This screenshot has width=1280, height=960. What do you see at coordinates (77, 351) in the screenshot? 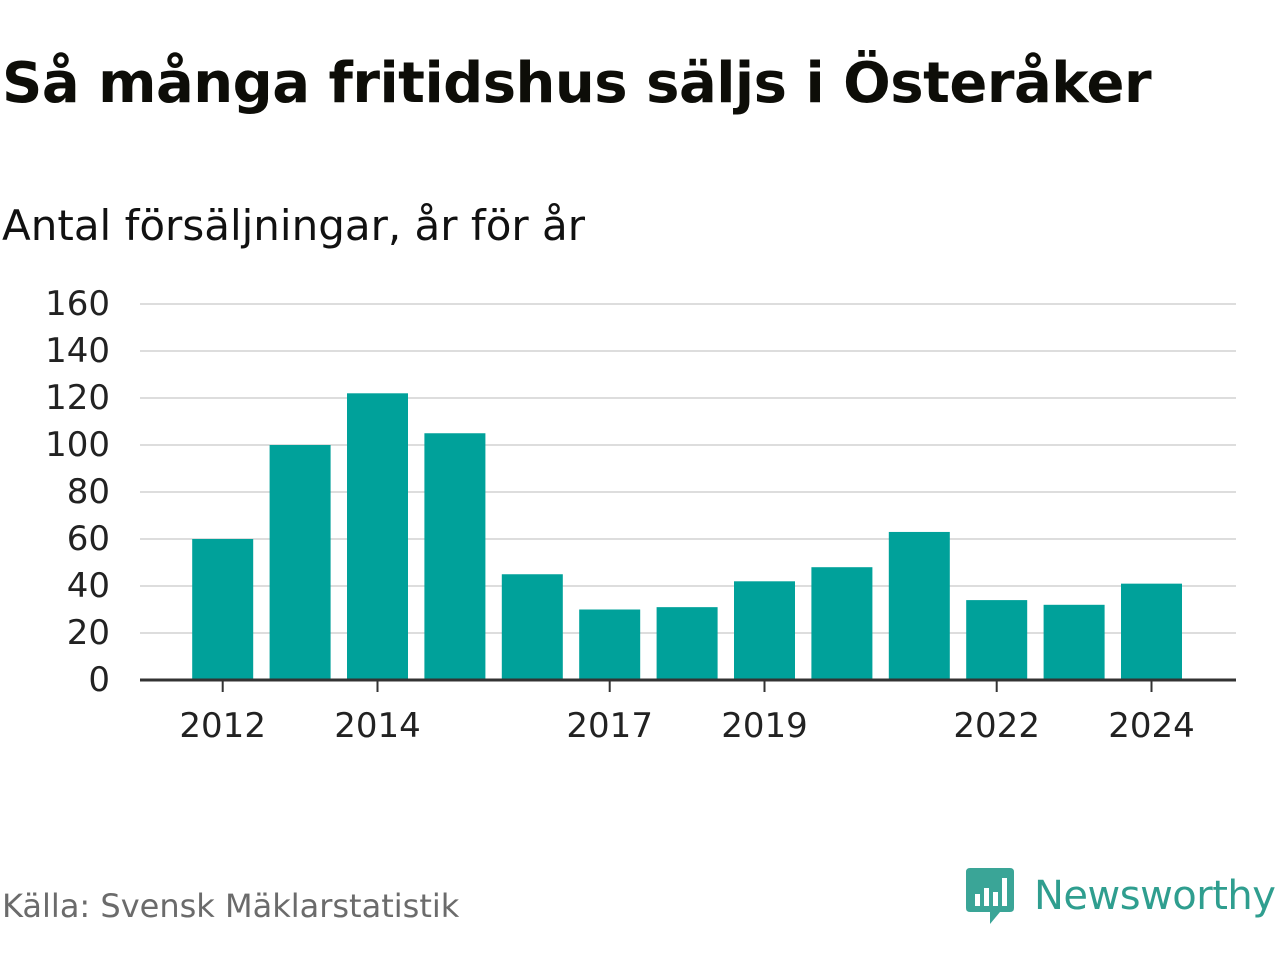
I see `y-tick-label: 140` at bounding box center [77, 351].